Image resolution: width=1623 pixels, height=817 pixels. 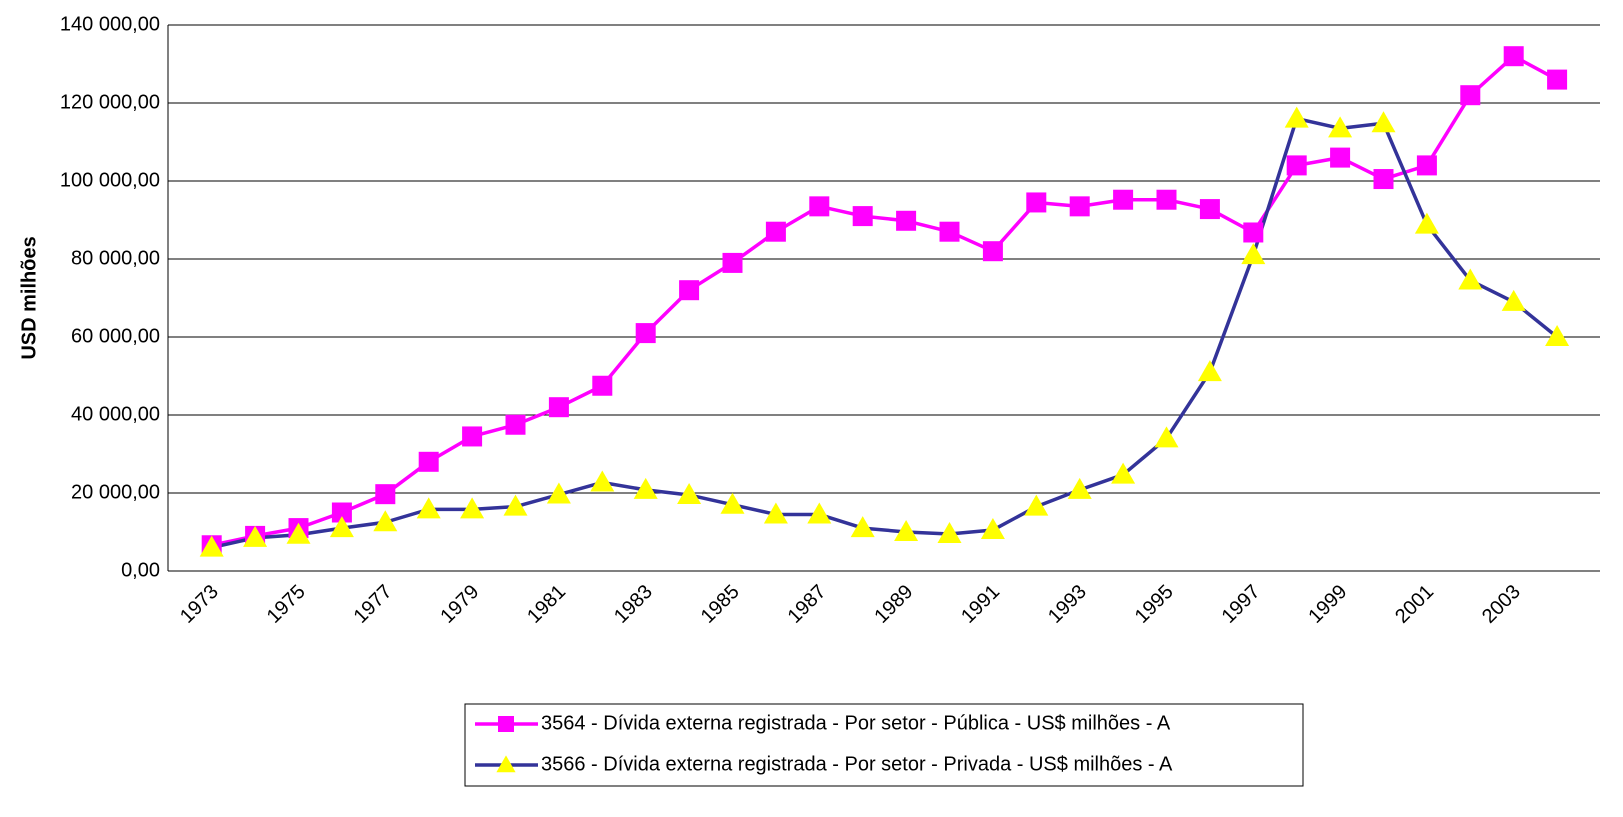 What do you see at coordinates (884, 745) in the screenshot?
I see `legend-box` at bounding box center [884, 745].